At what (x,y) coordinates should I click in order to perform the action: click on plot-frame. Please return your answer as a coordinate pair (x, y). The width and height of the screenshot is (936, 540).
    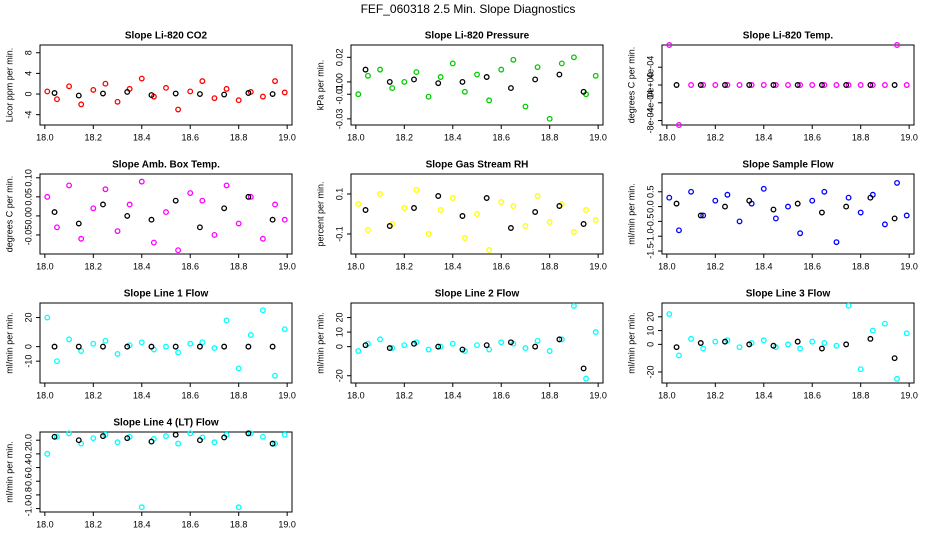
    Looking at the image, I should click on (477, 85).